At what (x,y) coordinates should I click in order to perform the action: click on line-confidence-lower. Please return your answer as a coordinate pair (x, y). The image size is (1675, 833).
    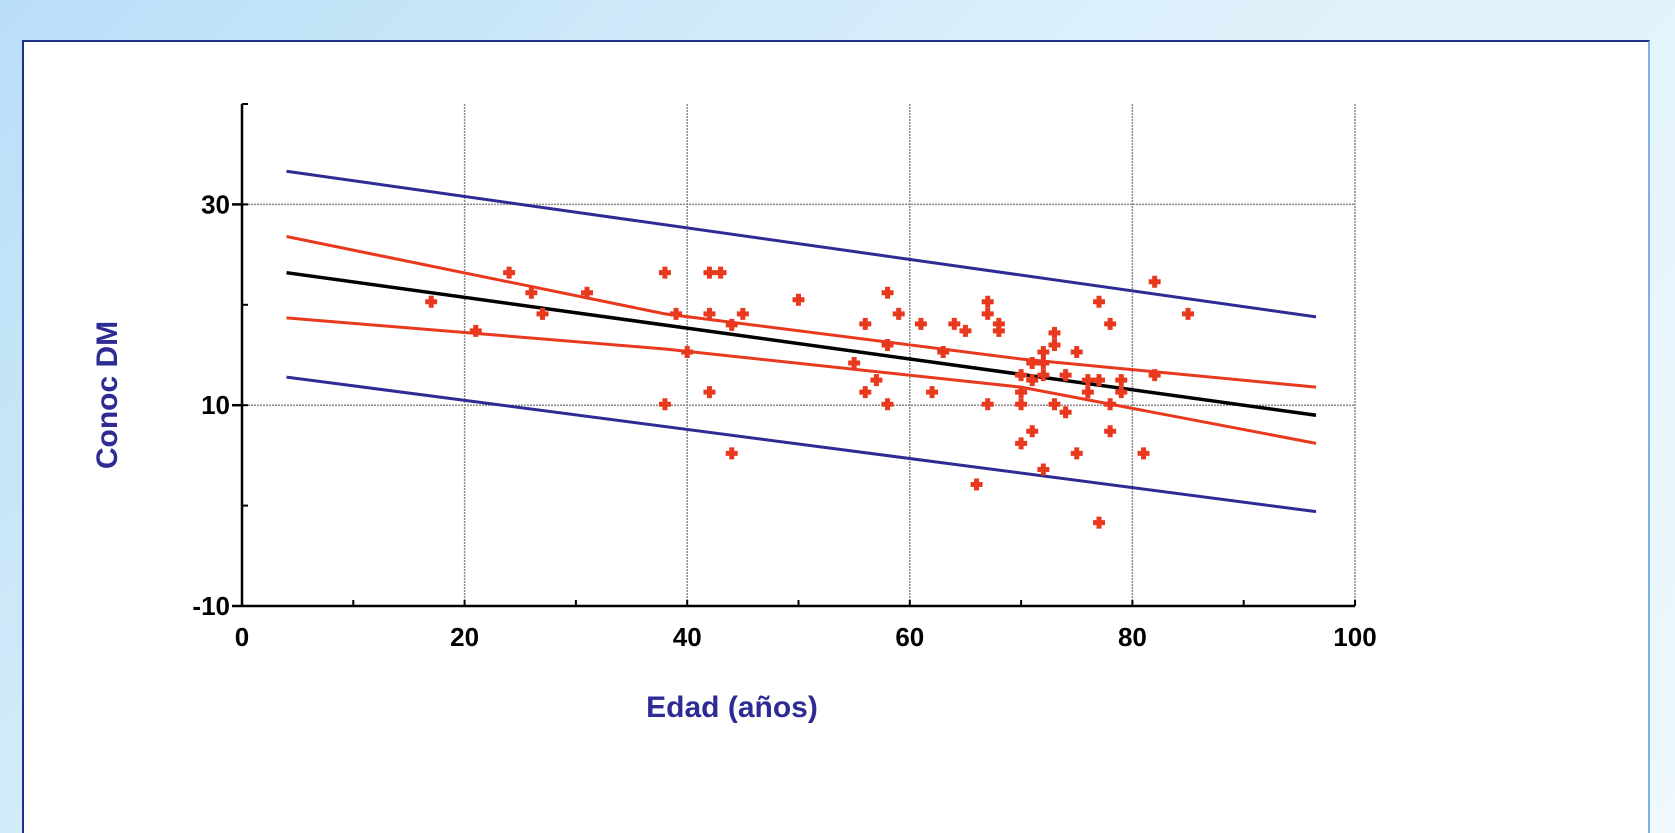
    Looking at the image, I should click on (801, 380).